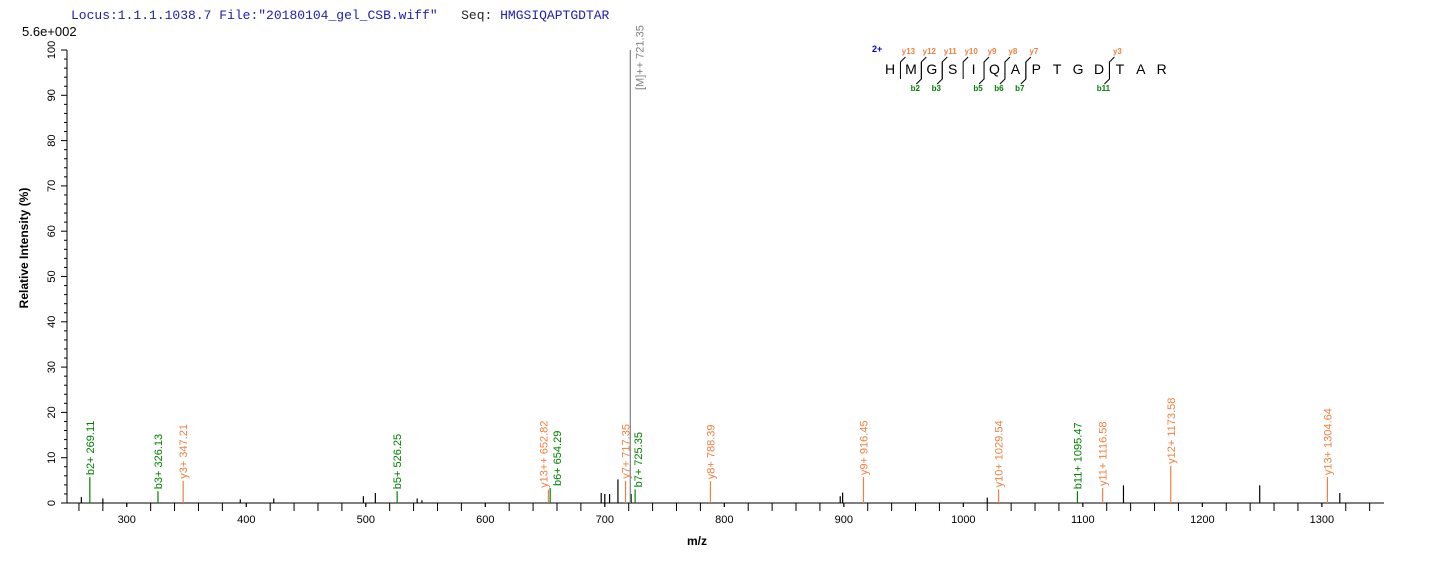 The image size is (1436, 562). What do you see at coordinates (877, 49) in the screenshot?
I see `charge-label: 2+` at bounding box center [877, 49].